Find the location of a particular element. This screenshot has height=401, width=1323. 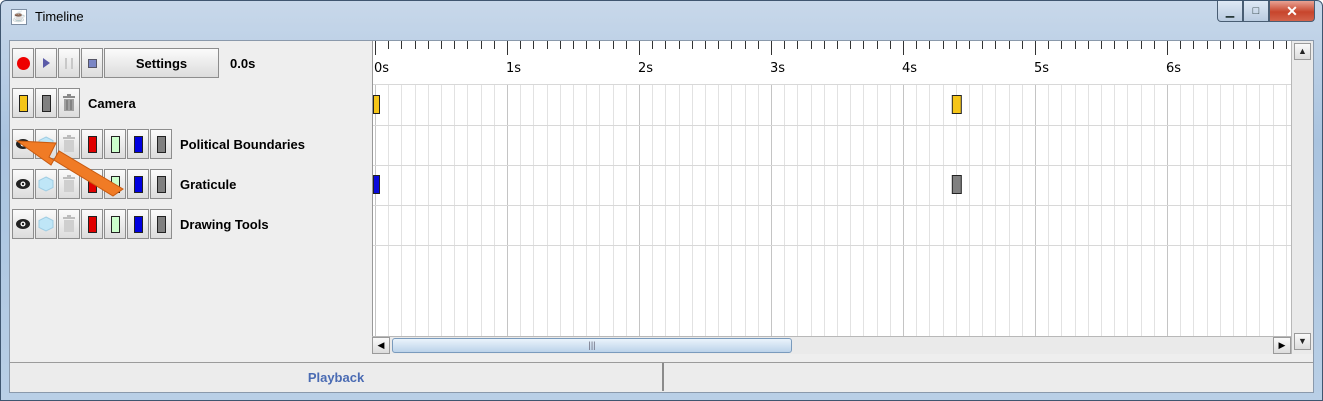

maximize-icon: □ is located at coordinates (1256, 11).